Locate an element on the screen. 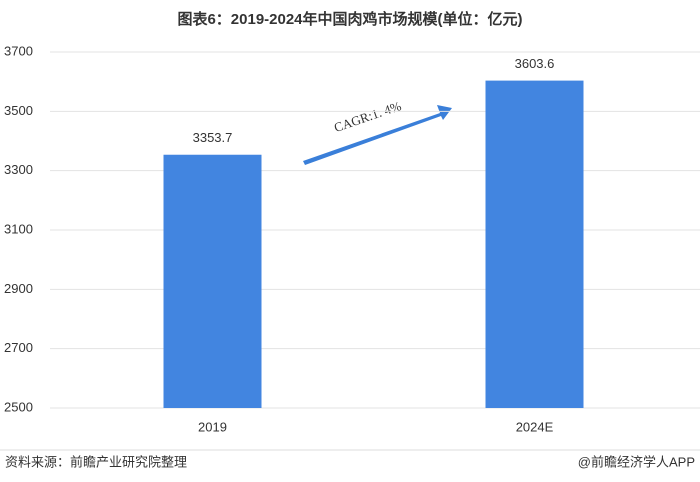  value-label: 3603.6 is located at coordinates (535, 63).